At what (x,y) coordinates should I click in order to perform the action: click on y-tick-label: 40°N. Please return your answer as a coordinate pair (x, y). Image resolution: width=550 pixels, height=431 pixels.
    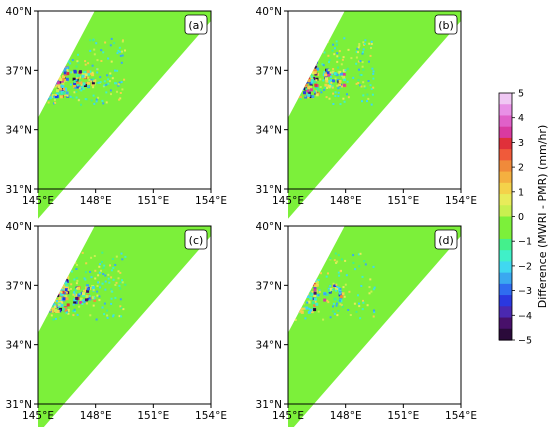
    Looking at the image, I should click on (269, 12).